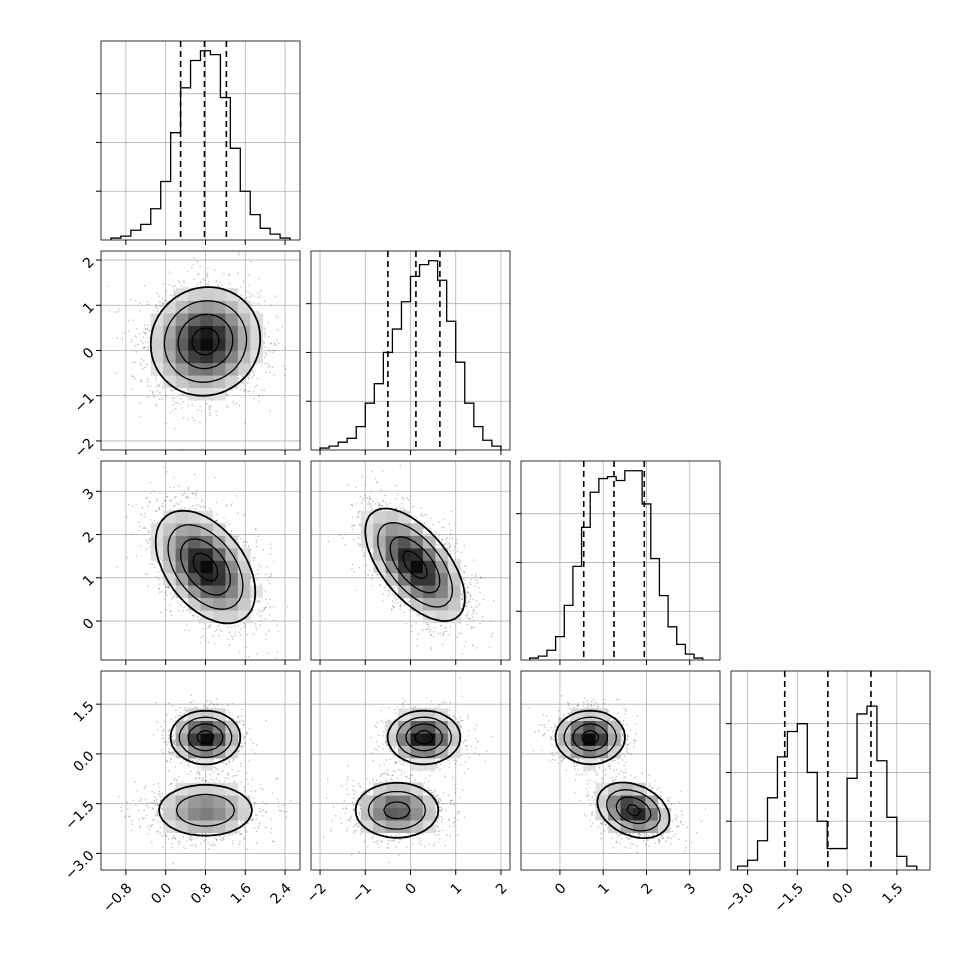 The height and width of the screenshot is (970, 970). Describe the element at coordinates (739, 897) in the screenshot. I see `xtick-label-3-0: −3.0` at that location.